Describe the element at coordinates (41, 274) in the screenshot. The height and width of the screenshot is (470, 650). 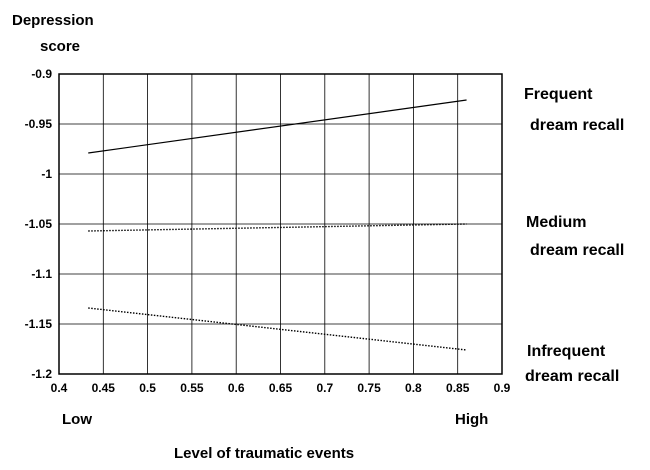
I see `y-tick-label: -1.1` at that location.